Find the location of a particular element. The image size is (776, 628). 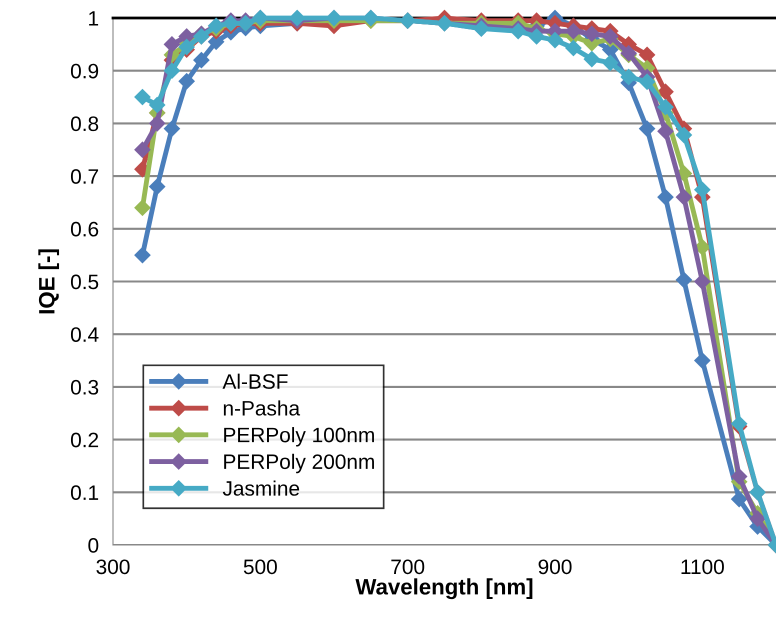

y-tick-label: 0 is located at coordinates (93, 545).